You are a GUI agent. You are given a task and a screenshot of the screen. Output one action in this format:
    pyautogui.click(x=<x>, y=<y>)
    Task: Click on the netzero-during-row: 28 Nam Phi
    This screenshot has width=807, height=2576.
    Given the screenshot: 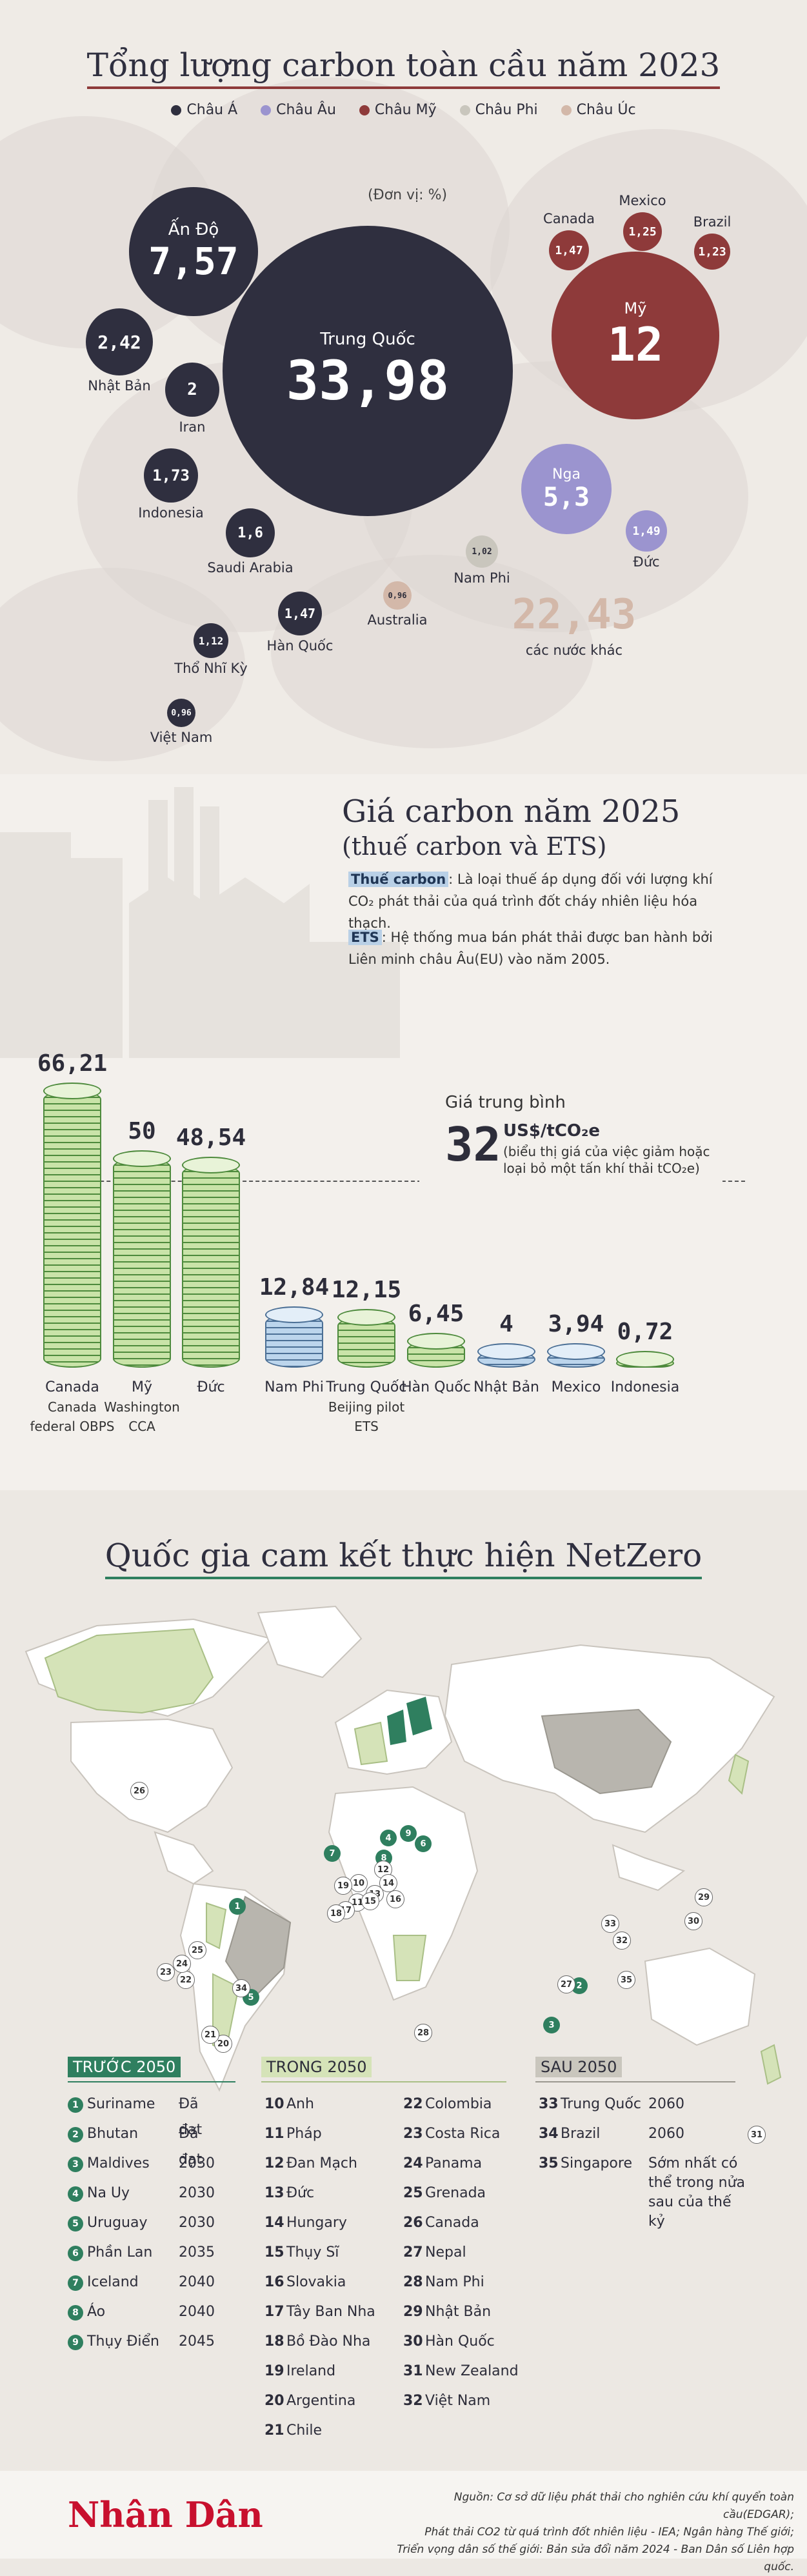 What is the action you would take?
    pyautogui.click(x=443, y=2282)
    